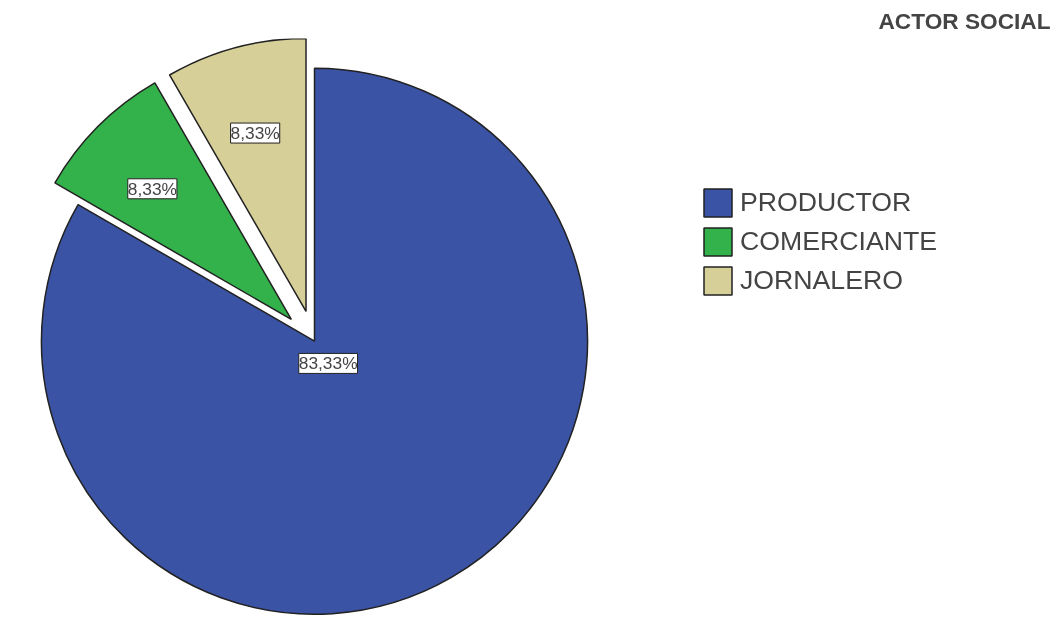 The height and width of the screenshot is (633, 1055). What do you see at coordinates (964, 20) in the screenshot?
I see `chart-title: ACTOR SOCIAL` at bounding box center [964, 20].